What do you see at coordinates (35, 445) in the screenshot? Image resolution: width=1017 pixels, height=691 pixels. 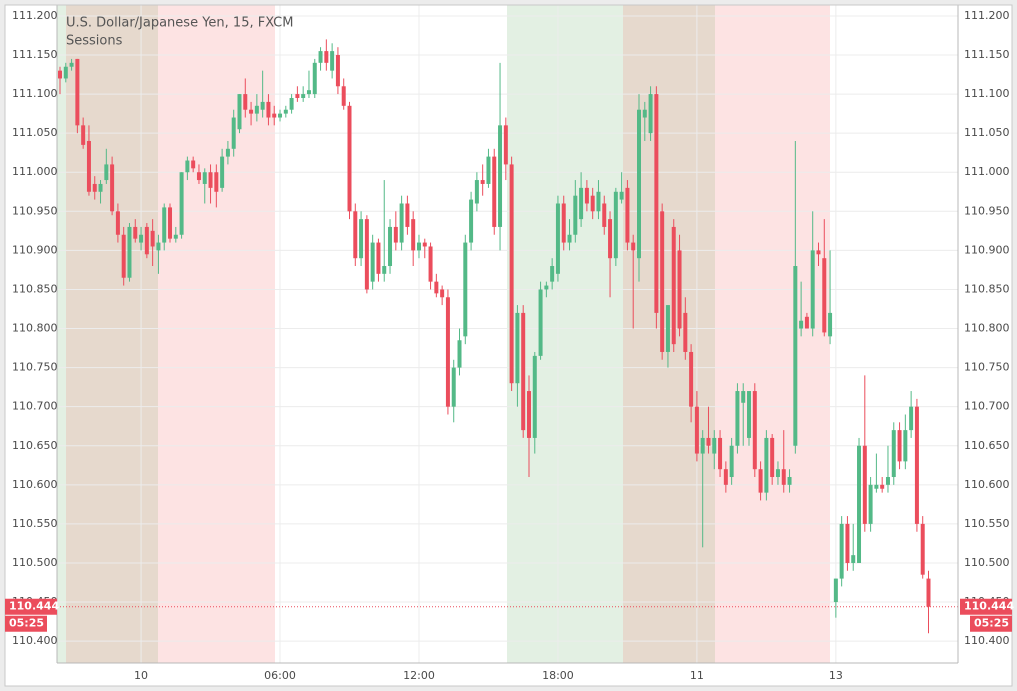 I see `y-tick-label: 110.650` at bounding box center [35, 445].